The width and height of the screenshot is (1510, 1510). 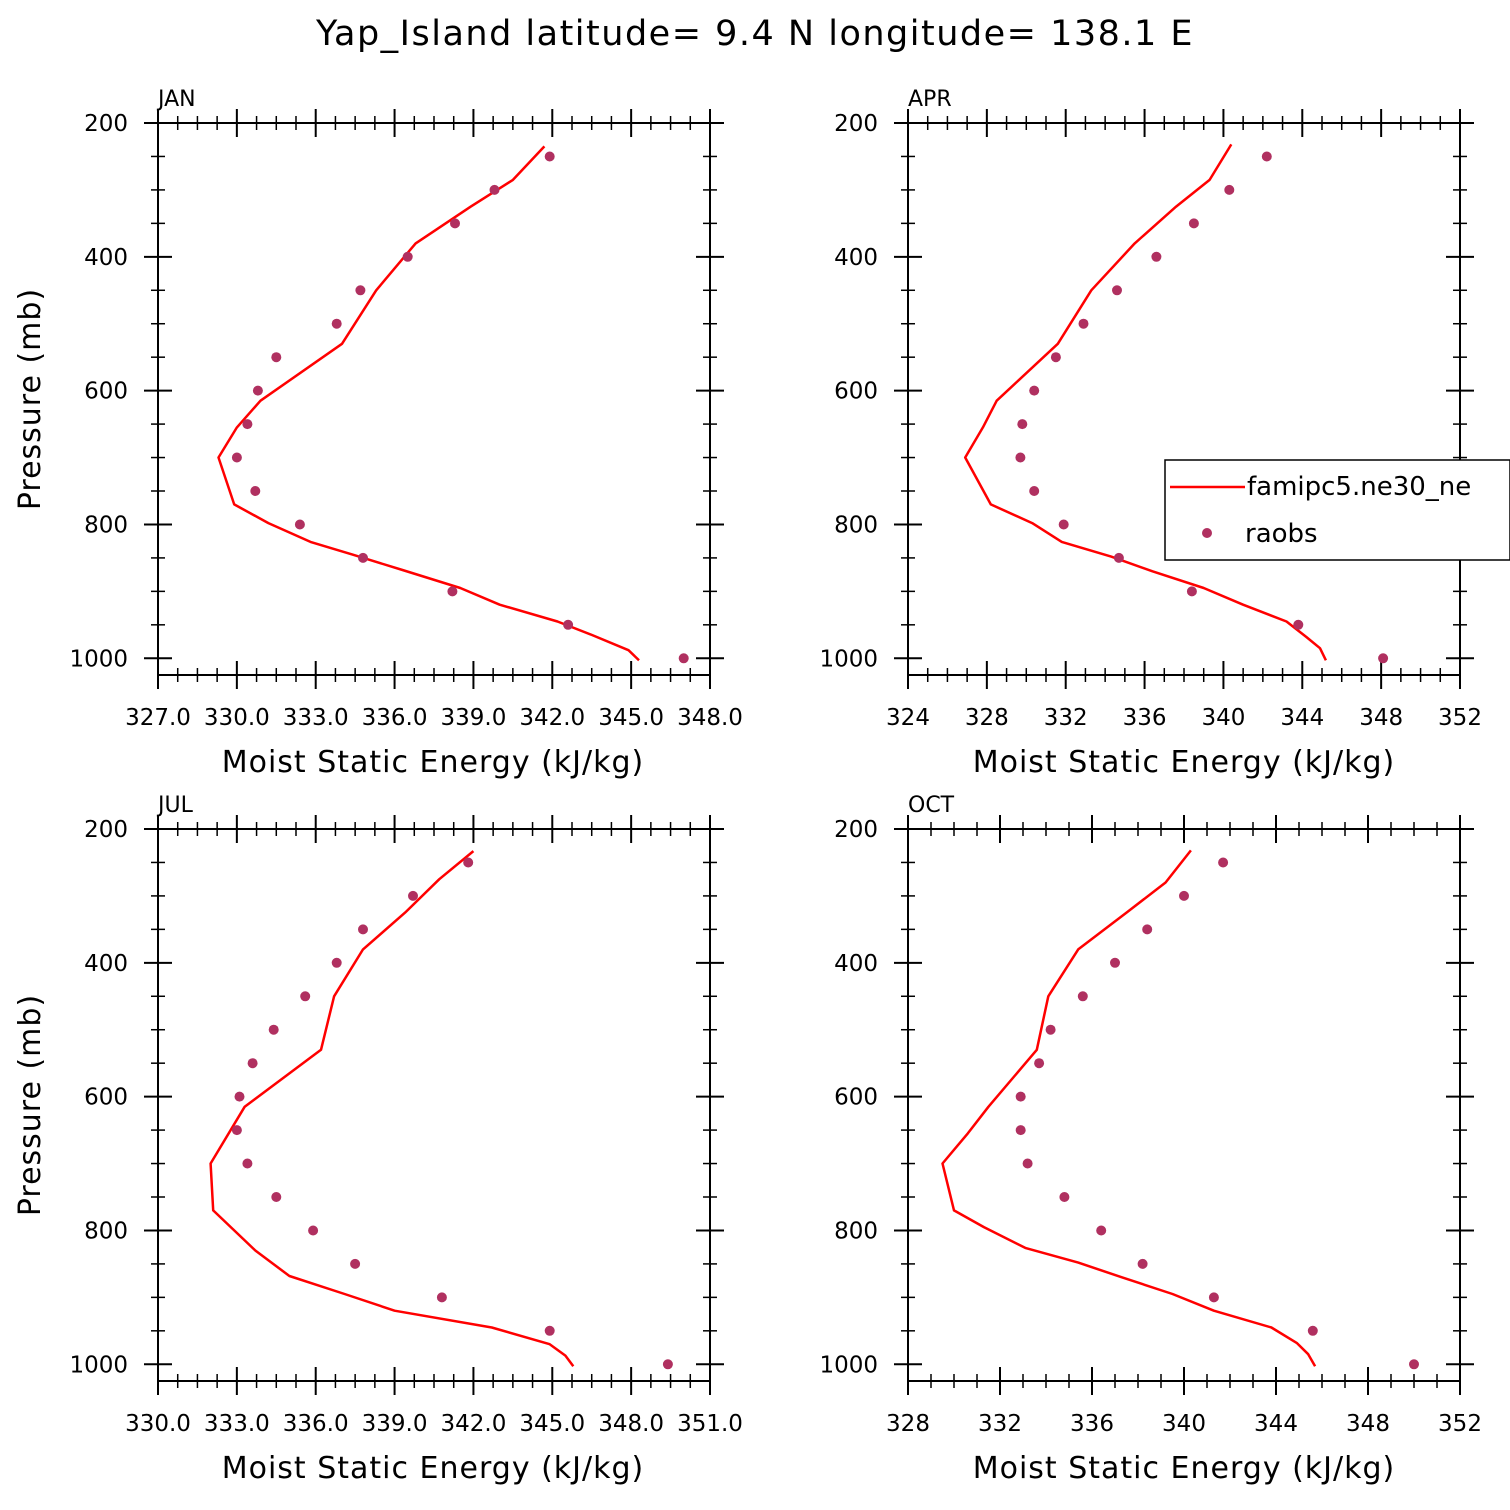 What do you see at coordinates (931, 805) in the screenshot?
I see `panel-title: OCT` at bounding box center [931, 805].